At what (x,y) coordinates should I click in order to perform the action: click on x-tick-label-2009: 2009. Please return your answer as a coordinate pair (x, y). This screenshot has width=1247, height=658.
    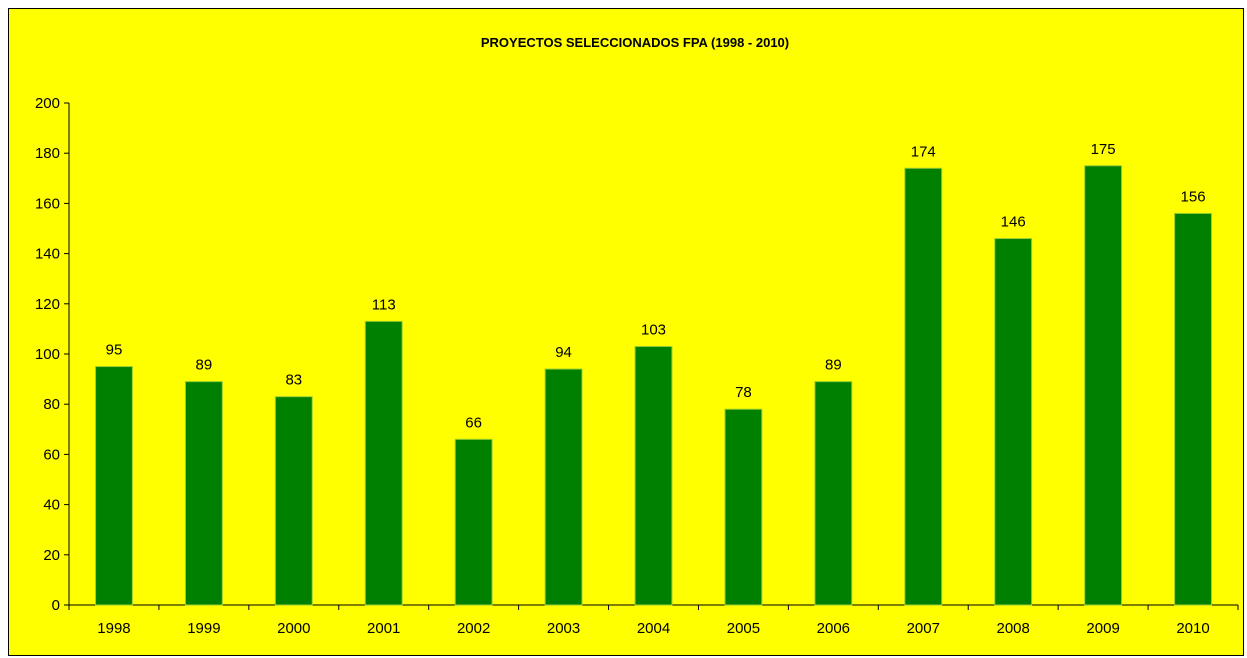
    Looking at the image, I should click on (1102, 628).